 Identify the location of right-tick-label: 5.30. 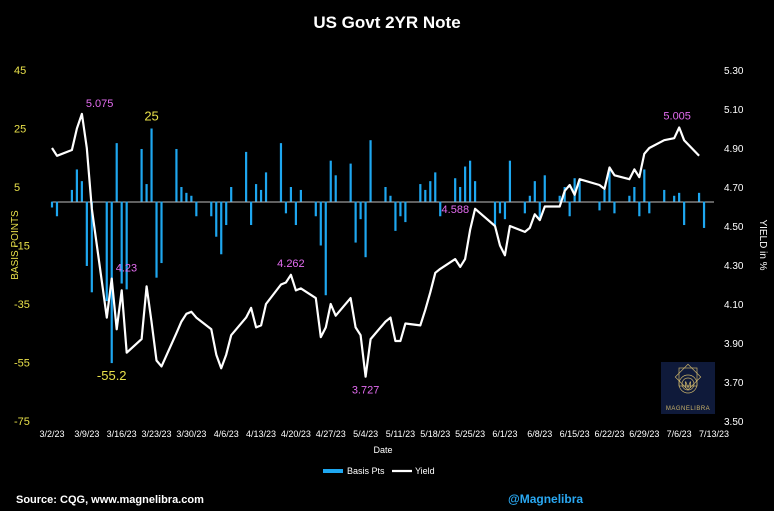
(734, 71).